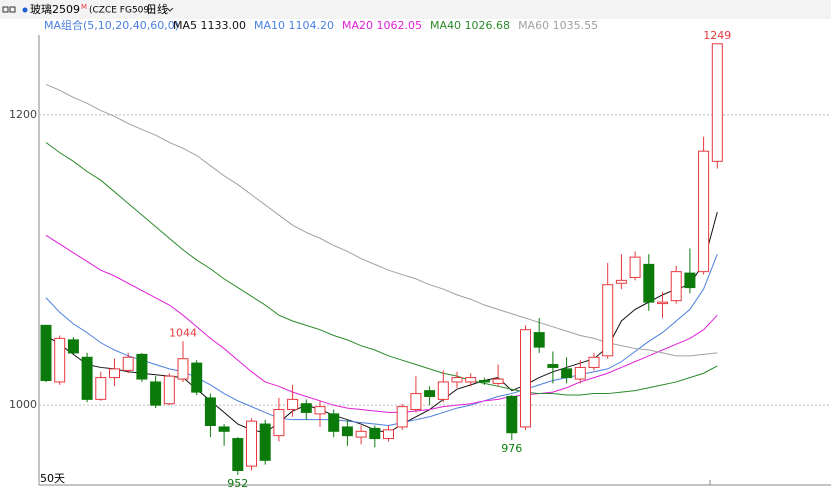 This screenshot has width=831, height=488. I want to click on code: (CZCE FG509), so click(121, 11).